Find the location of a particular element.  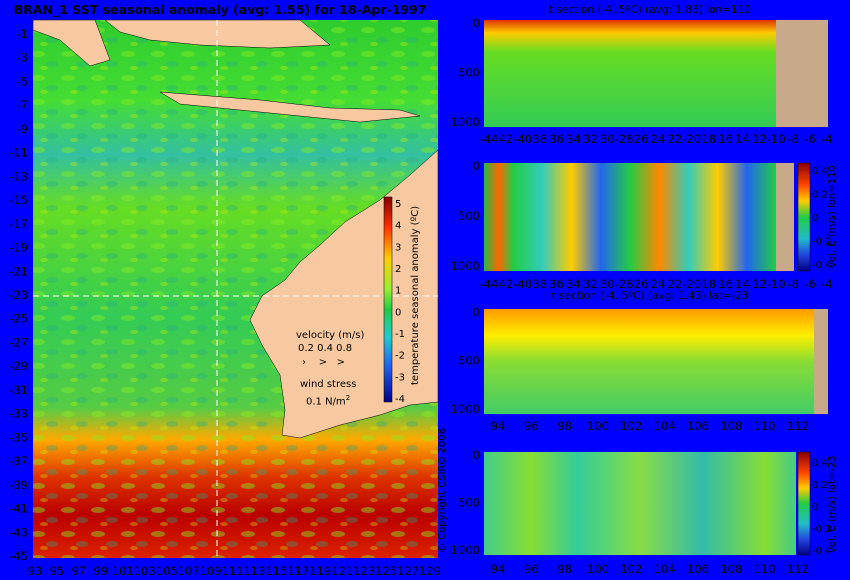

panel4-x-tick: 108 is located at coordinates (731, 569).